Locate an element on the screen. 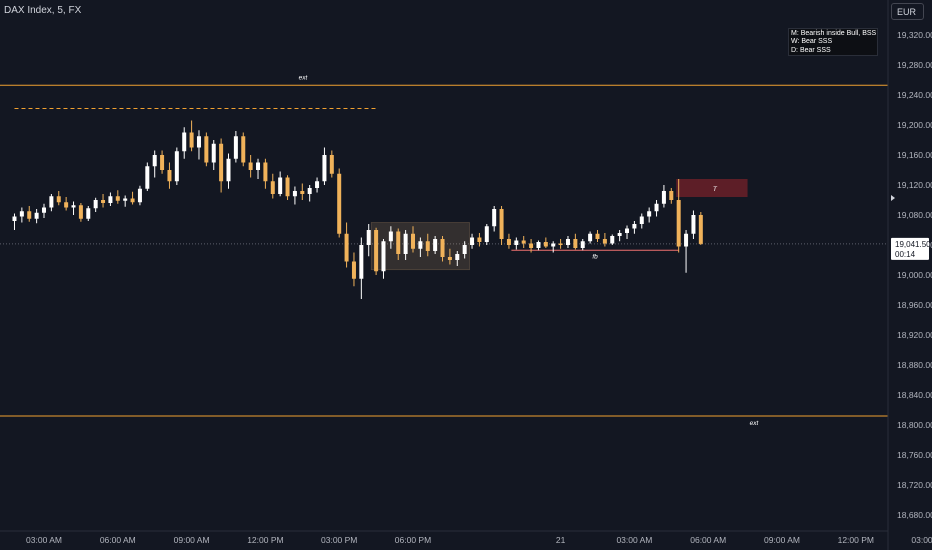 The height and width of the screenshot is (550, 932). x-tick-label: 21 is located at coordinates (561, 540).